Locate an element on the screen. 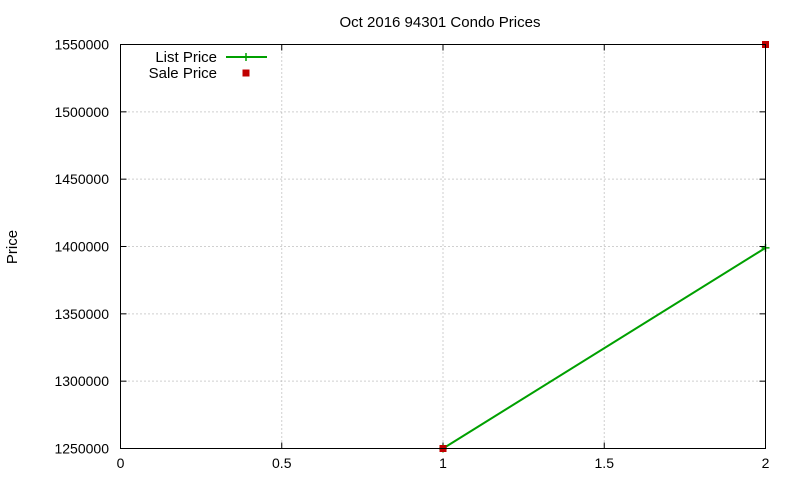 This screenshot has height=480, width=800. x-tick-label: 1.5 is located at coordinates (605, 463).